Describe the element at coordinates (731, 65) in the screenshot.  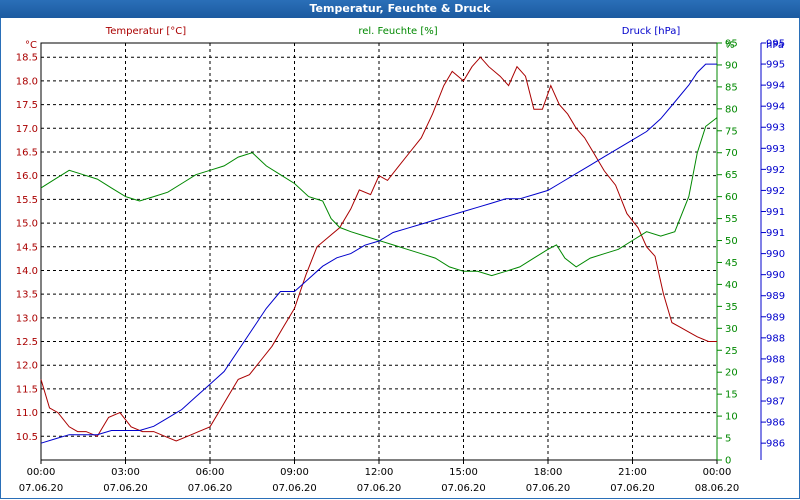
I see `y-mid-tick-label: 90` at that location.